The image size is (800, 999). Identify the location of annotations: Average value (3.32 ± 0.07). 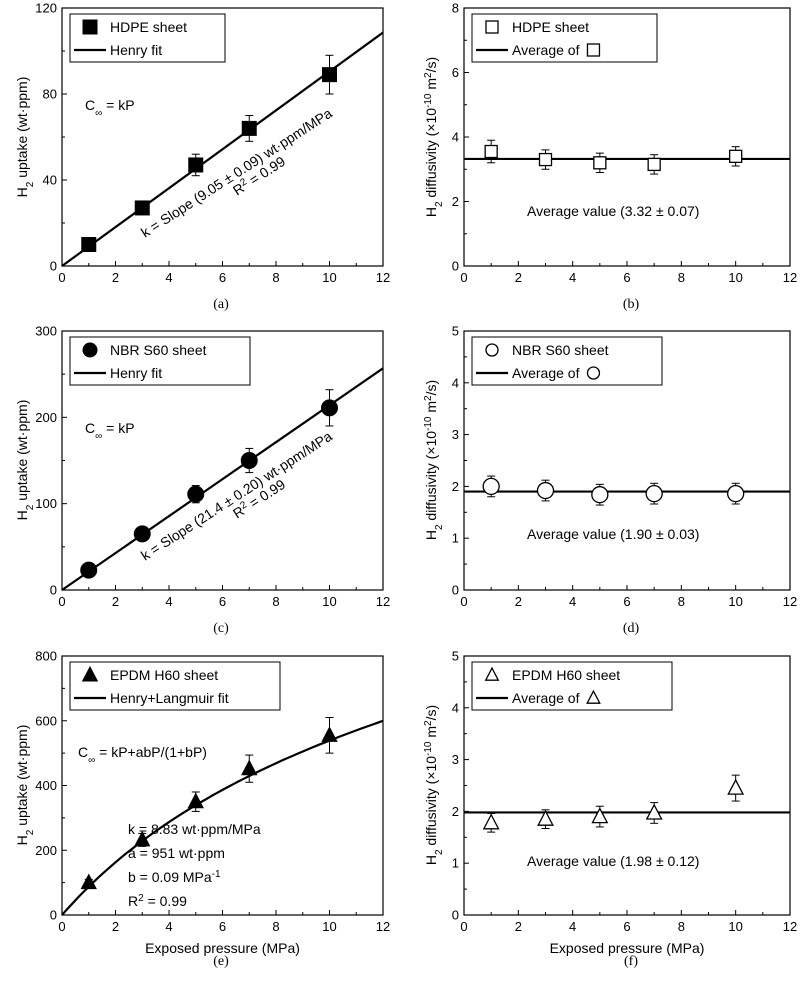
(613, 211).